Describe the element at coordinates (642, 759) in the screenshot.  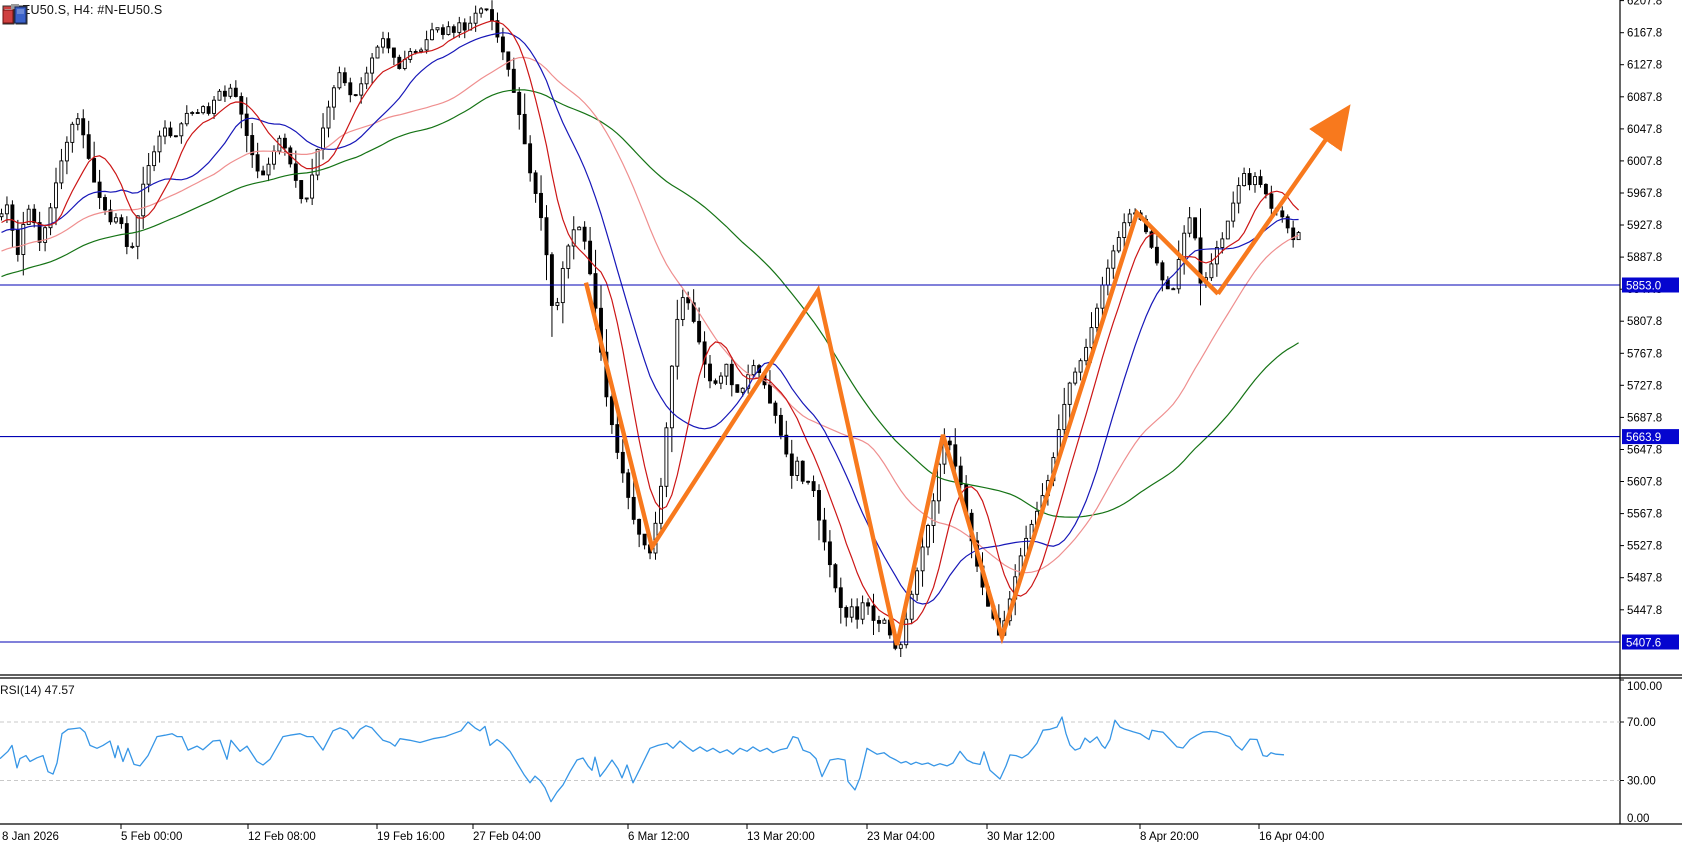
I see `rsi-line` at that location.